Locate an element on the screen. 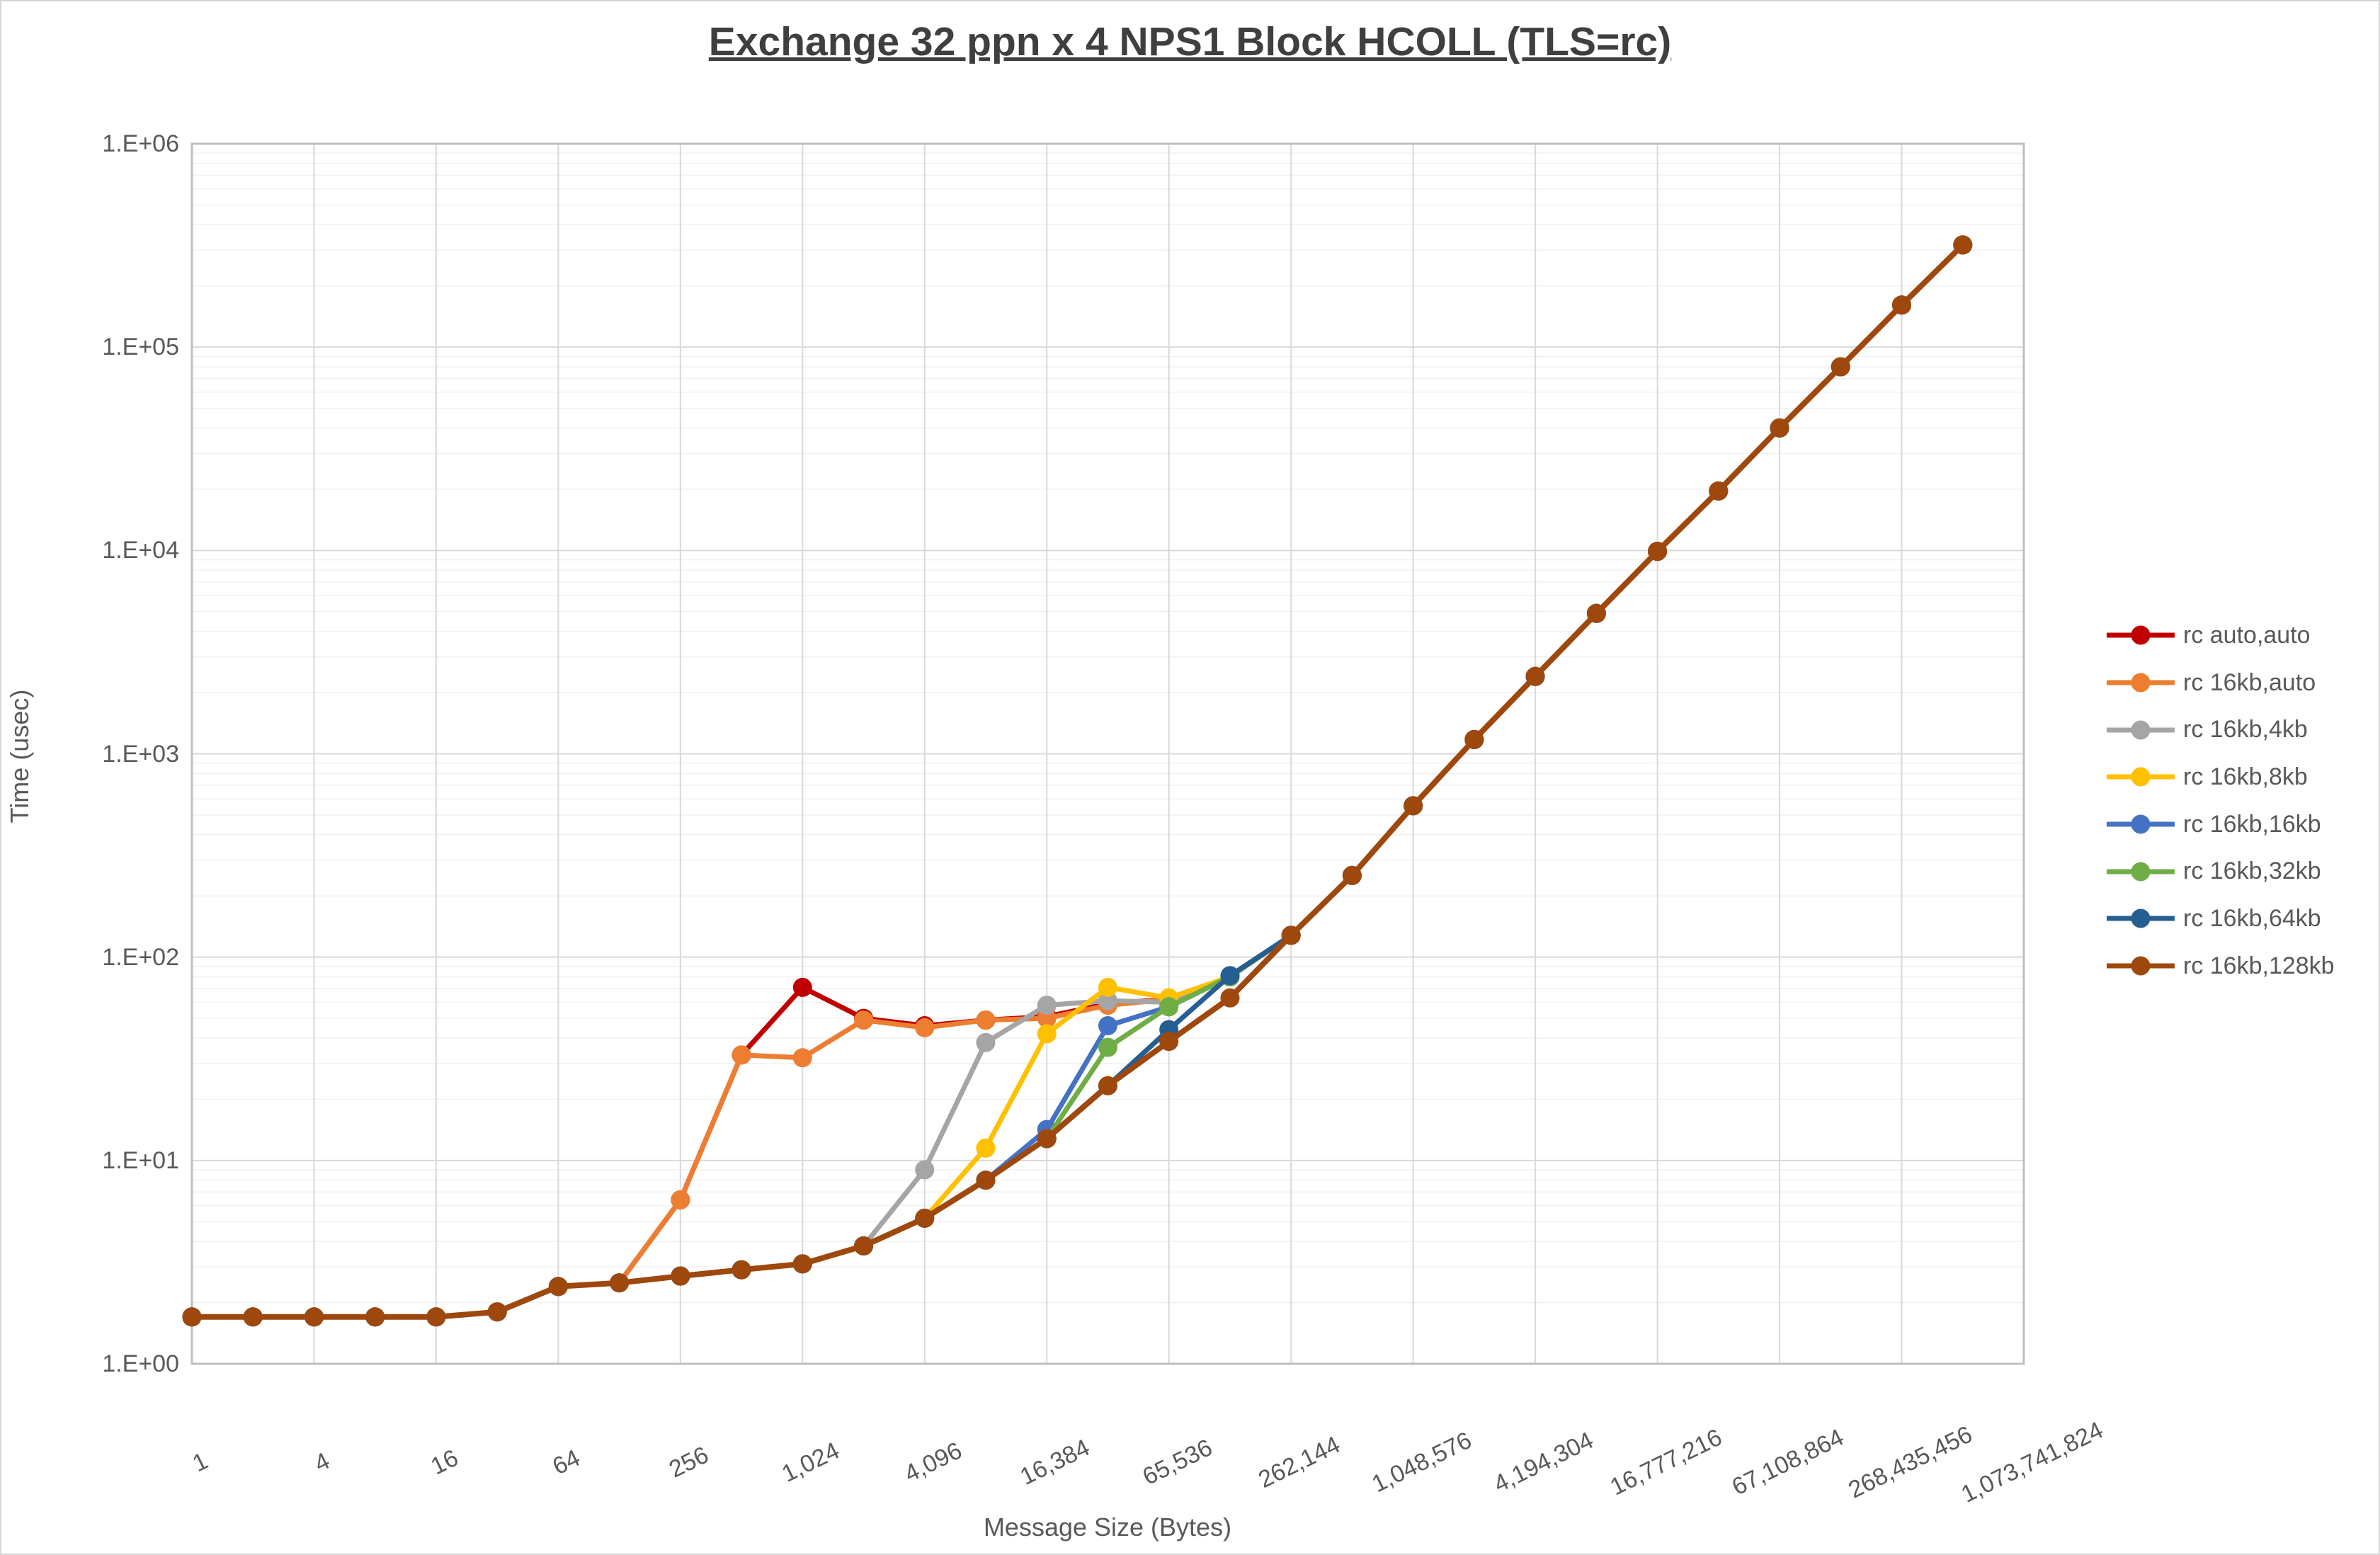  x-tick-label: 268,435,456 is located at coordinates (1910, 1462).